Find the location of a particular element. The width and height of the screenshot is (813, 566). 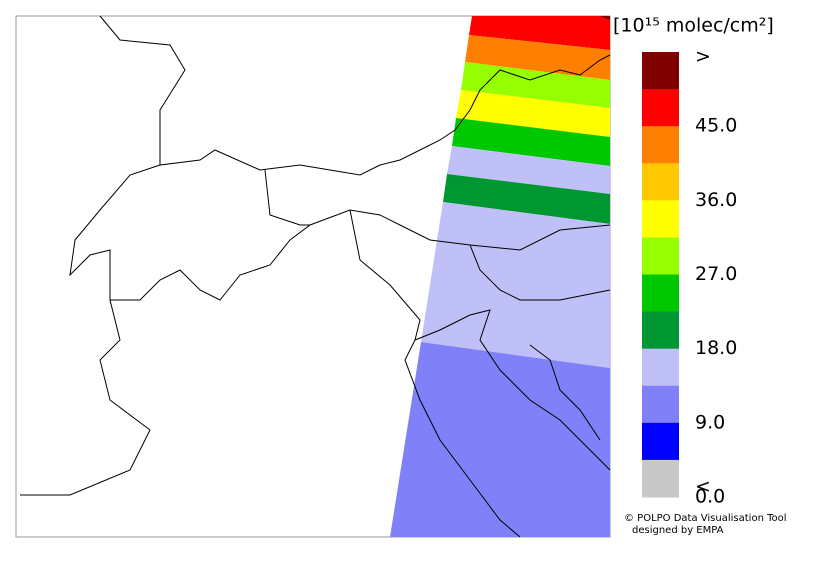

credit-line: designed by EMPA is located at coordinates (678, 530).